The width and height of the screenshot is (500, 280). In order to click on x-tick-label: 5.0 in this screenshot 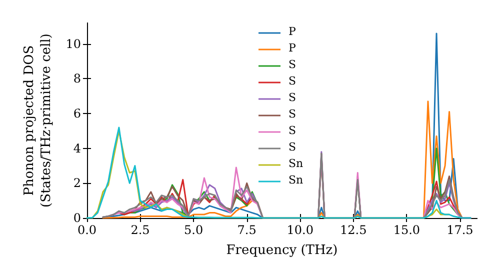, I will do `click(194, 230)`.